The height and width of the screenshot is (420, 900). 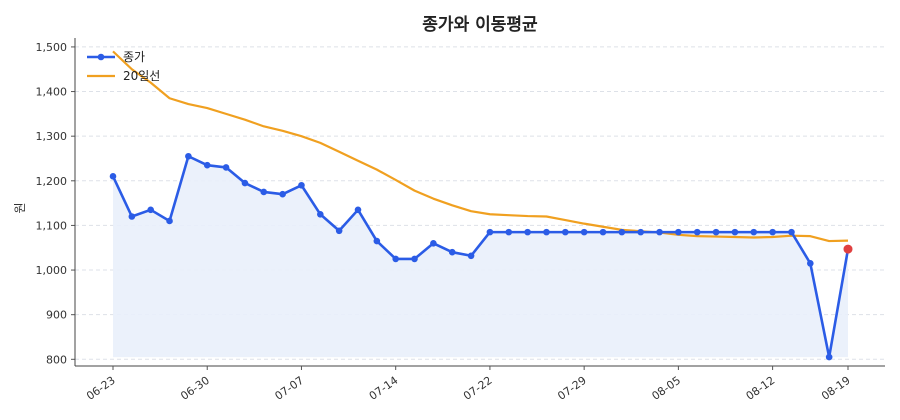 What do you see at coordinates (20, 207) in the screenshot?
I see `y-axis-label: 원` at bounding box center [20, 207].